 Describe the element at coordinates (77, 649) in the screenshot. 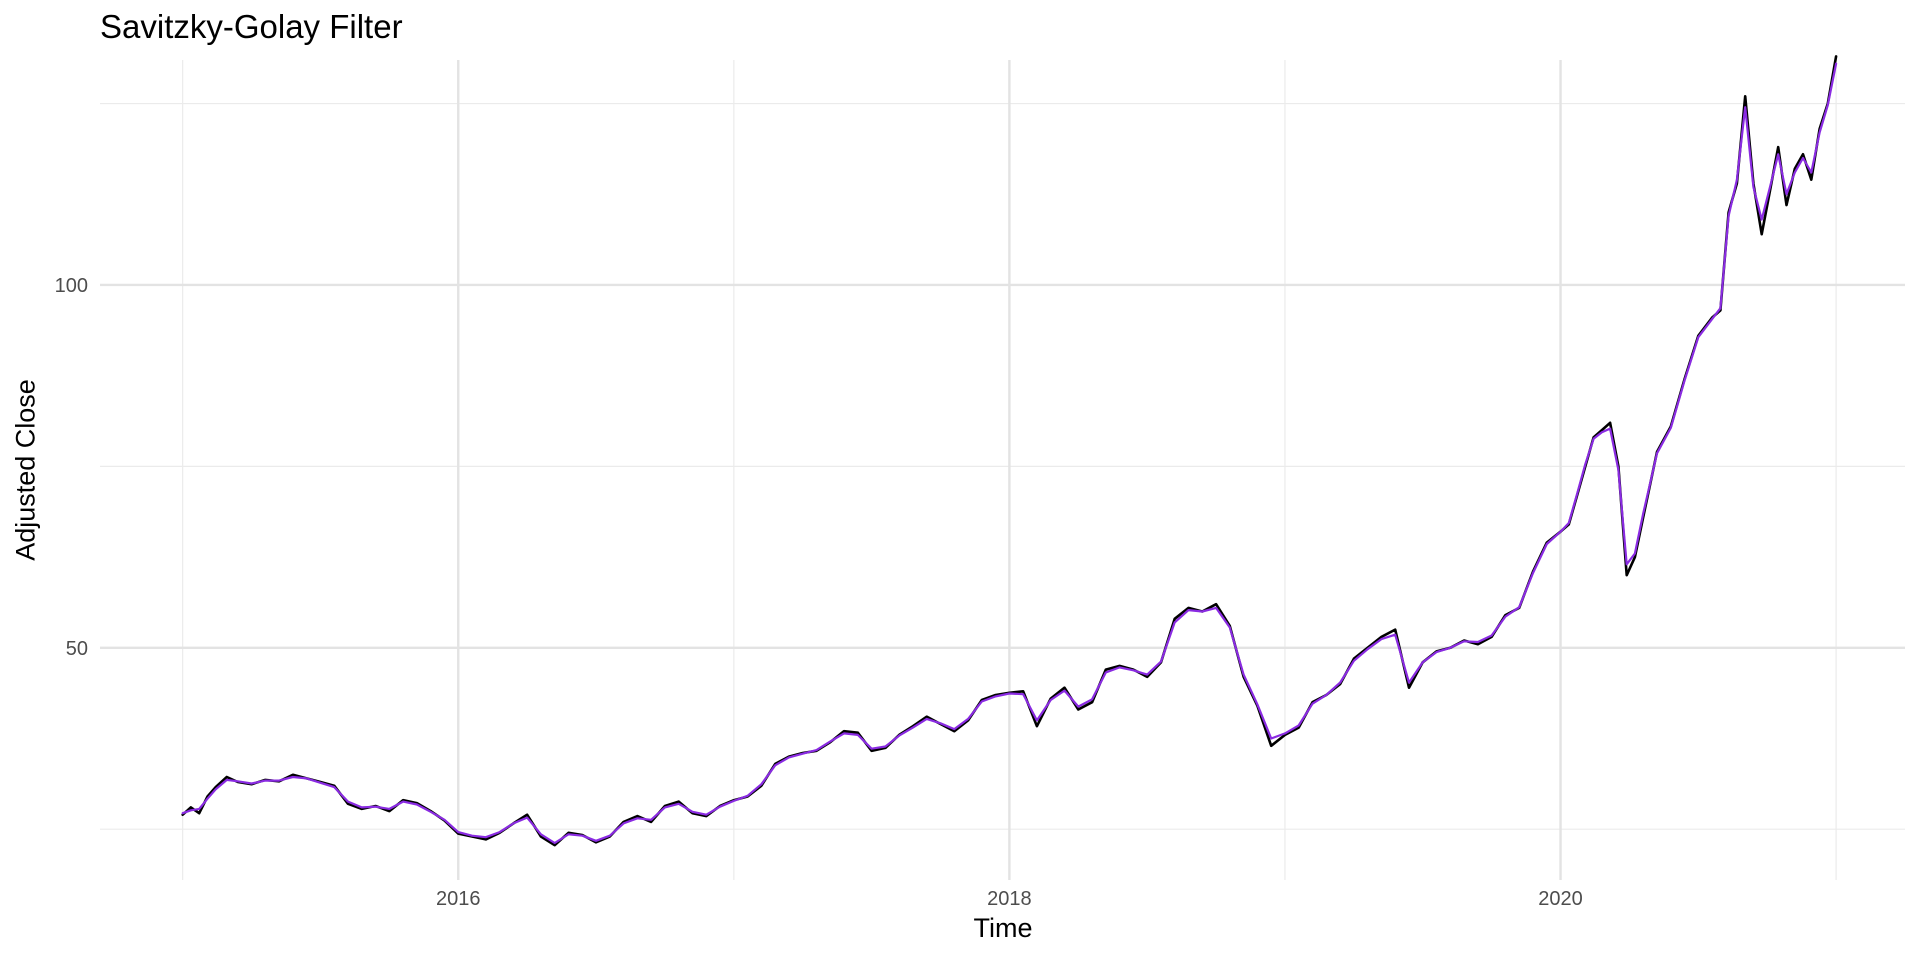

I see `y-tick-label: 50` at that location.